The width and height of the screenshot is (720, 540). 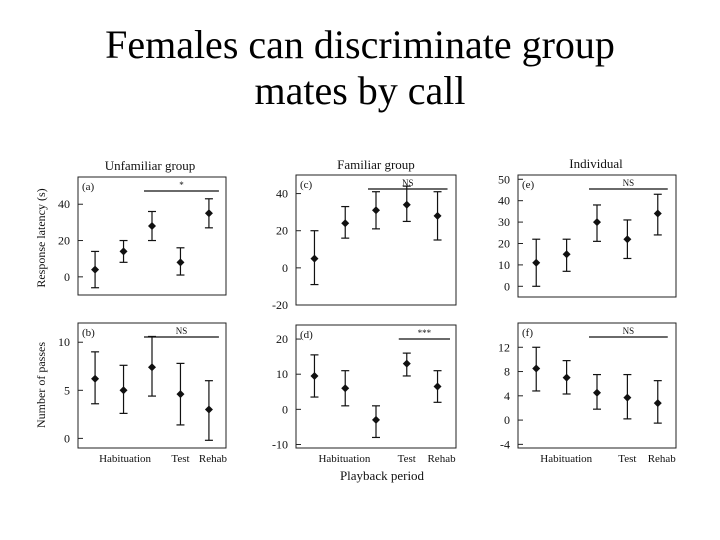 What do you see at coordinates (528, 185) in the screenshot?
I see `panel-label-e: (e)` at bounding box center [528, 185].